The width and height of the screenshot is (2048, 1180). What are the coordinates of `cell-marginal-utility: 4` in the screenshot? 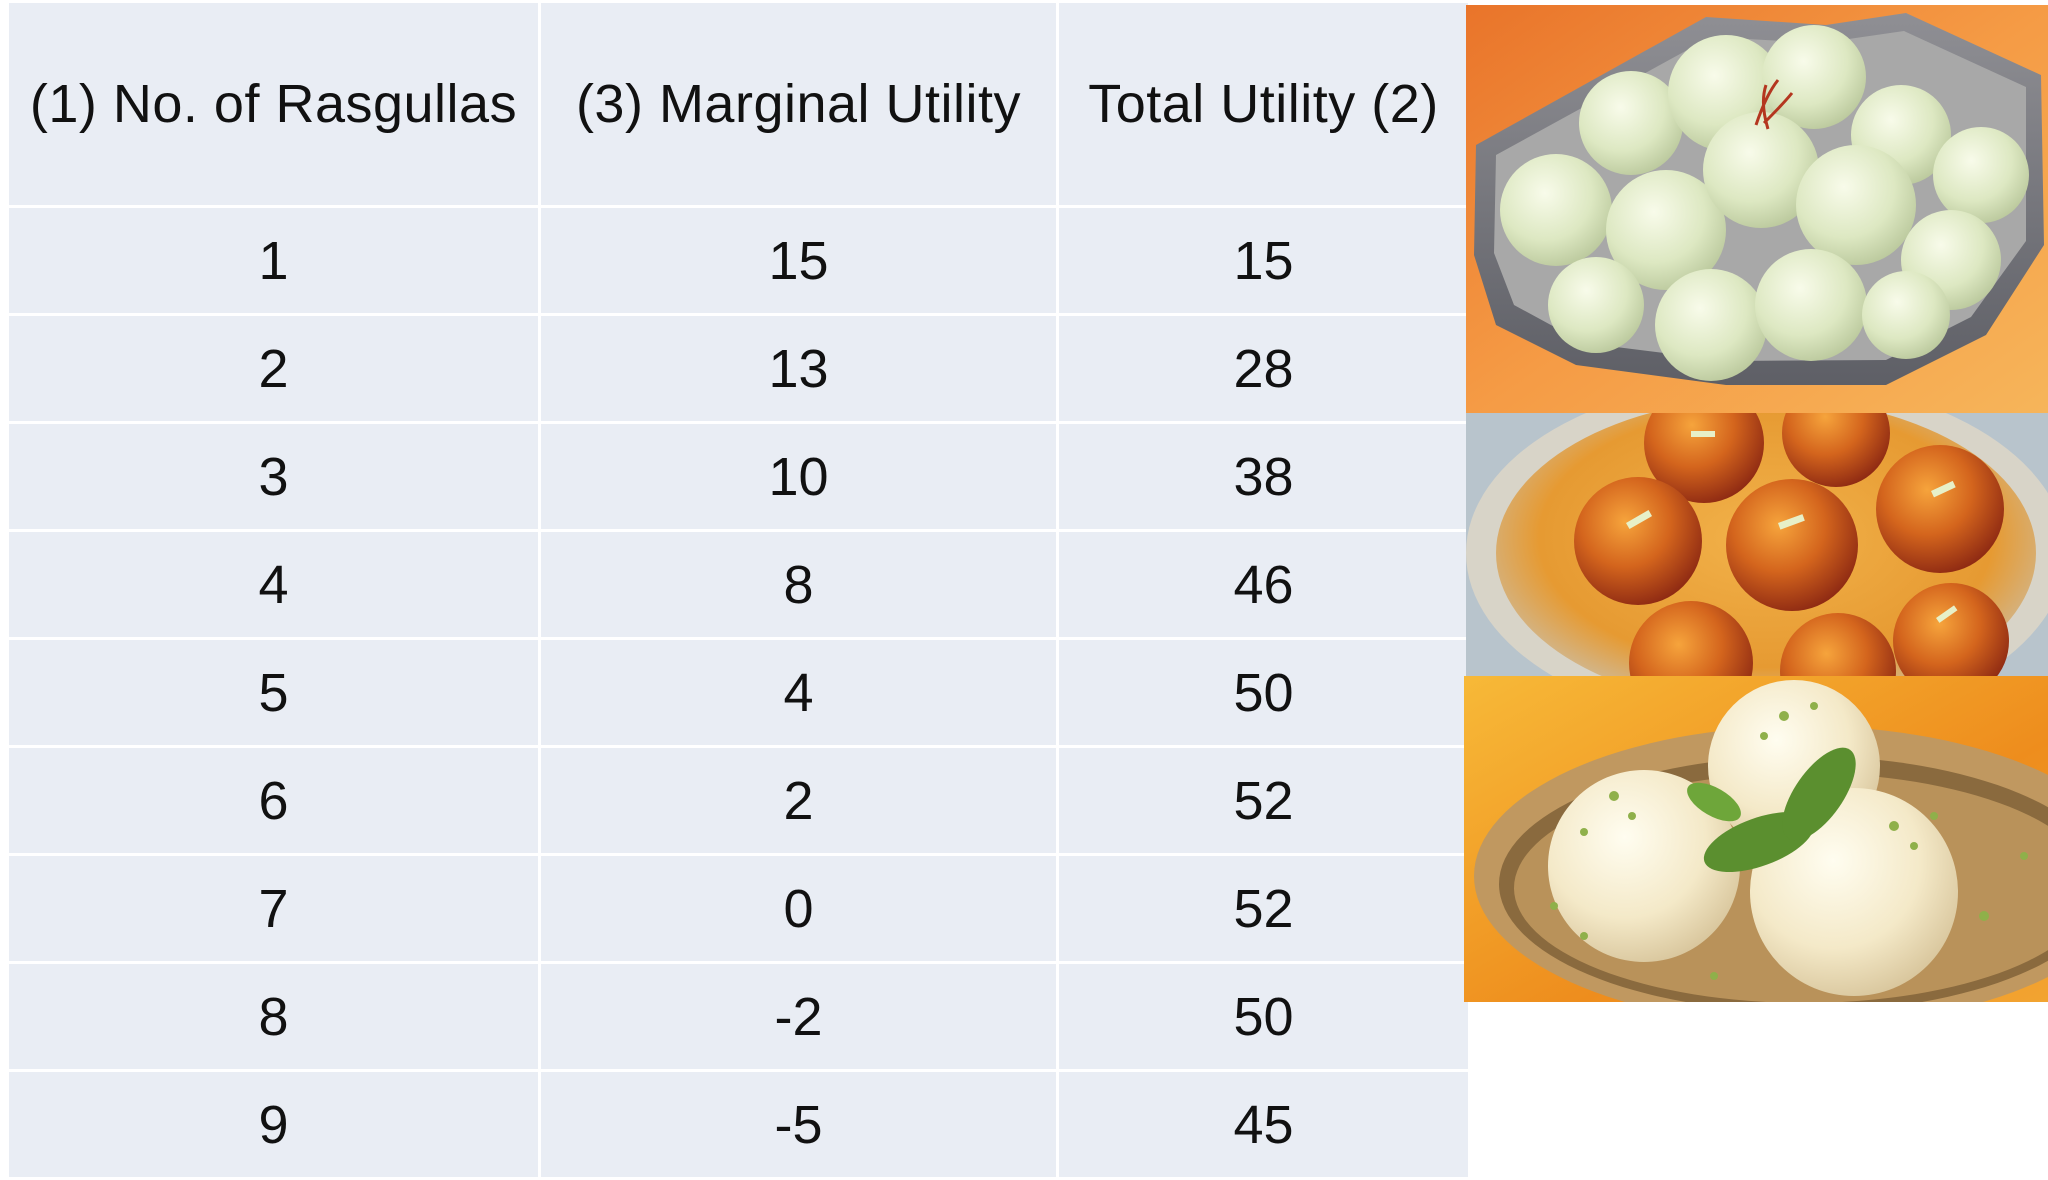 It's located at (798, 692).